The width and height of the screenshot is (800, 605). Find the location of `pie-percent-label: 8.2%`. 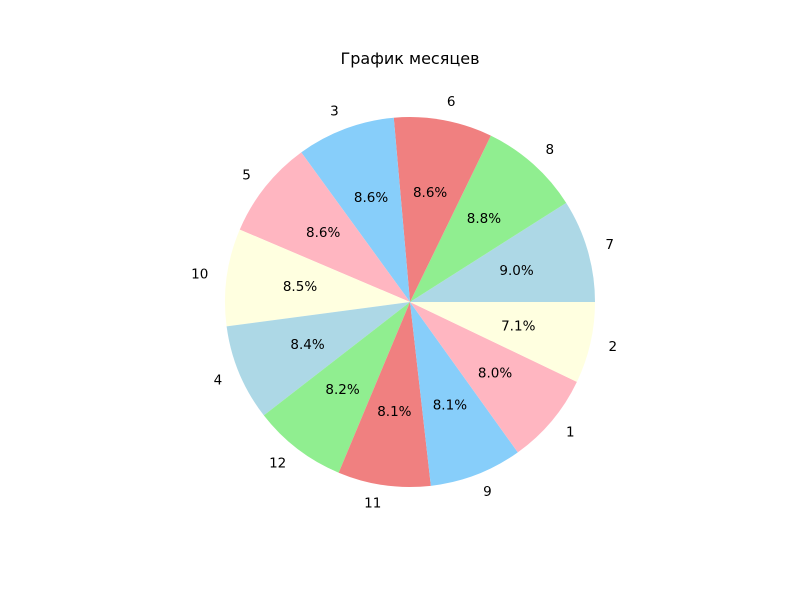

pie-percent-label: 8.2% is located at coordinates (342, 390).